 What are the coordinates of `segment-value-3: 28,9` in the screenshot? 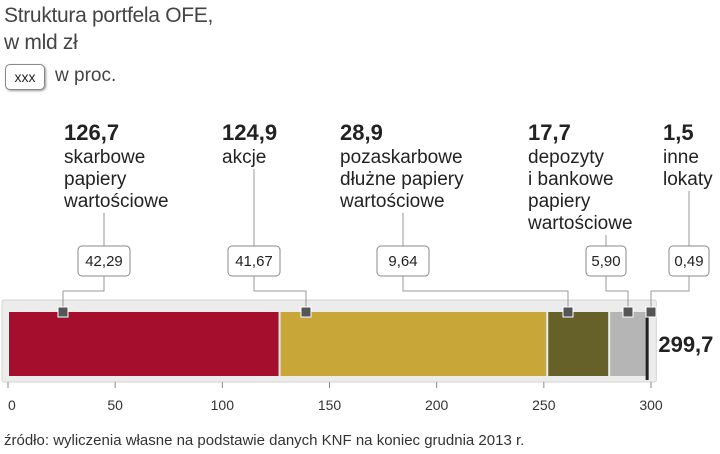 It's located at (361, 132).